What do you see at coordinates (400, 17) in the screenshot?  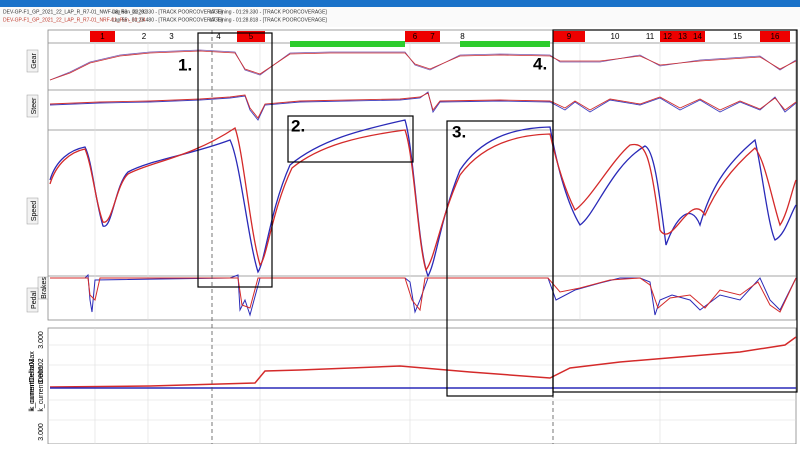 I see `header` at bounding box center [400, 17].